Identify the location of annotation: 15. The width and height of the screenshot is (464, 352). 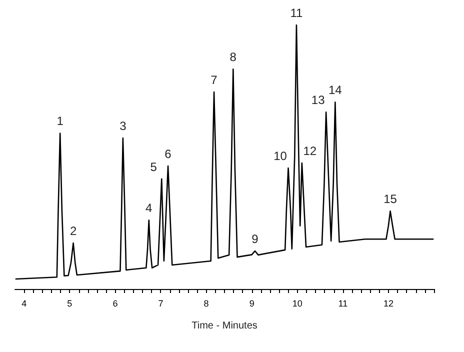
(391, 199).